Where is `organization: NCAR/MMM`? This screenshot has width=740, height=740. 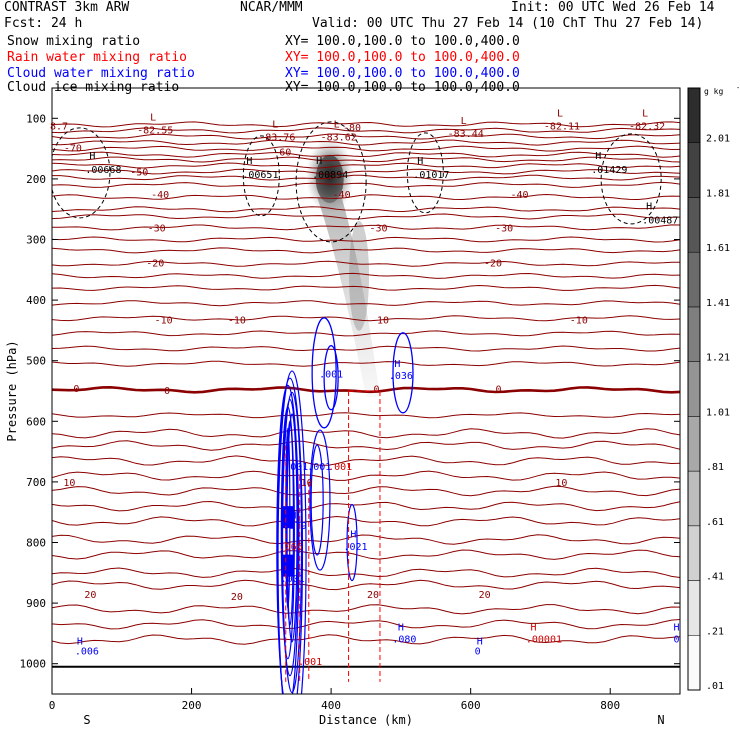 organization: NCAR/MMM is located at coordinates (271, 7).